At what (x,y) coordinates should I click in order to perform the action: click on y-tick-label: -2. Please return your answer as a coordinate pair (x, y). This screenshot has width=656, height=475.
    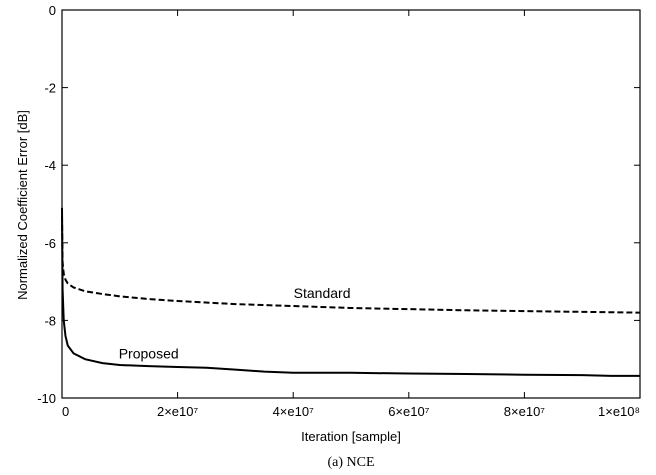
    Looking at the image, I should click on (50, 88).